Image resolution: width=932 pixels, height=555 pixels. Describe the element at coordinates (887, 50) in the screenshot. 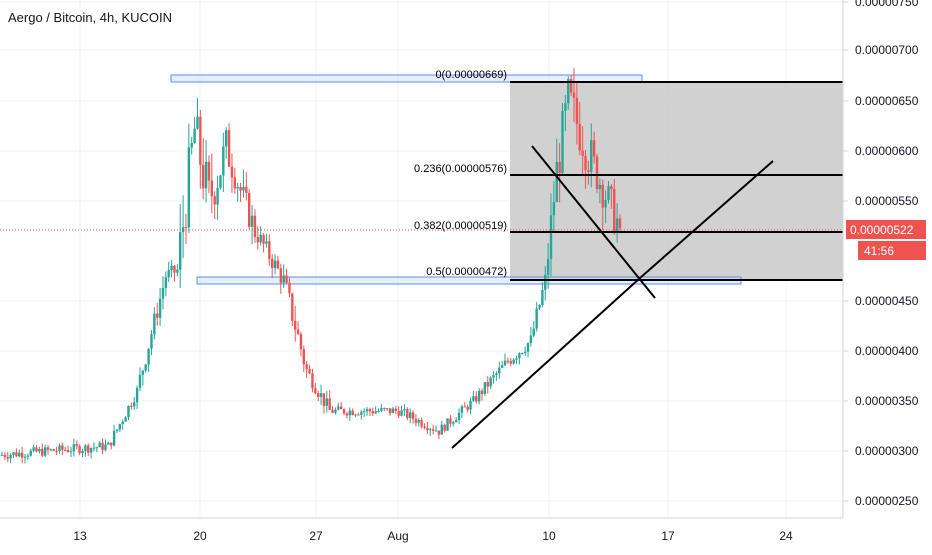

I see `price-tick-label: 0.00000700` at that location.